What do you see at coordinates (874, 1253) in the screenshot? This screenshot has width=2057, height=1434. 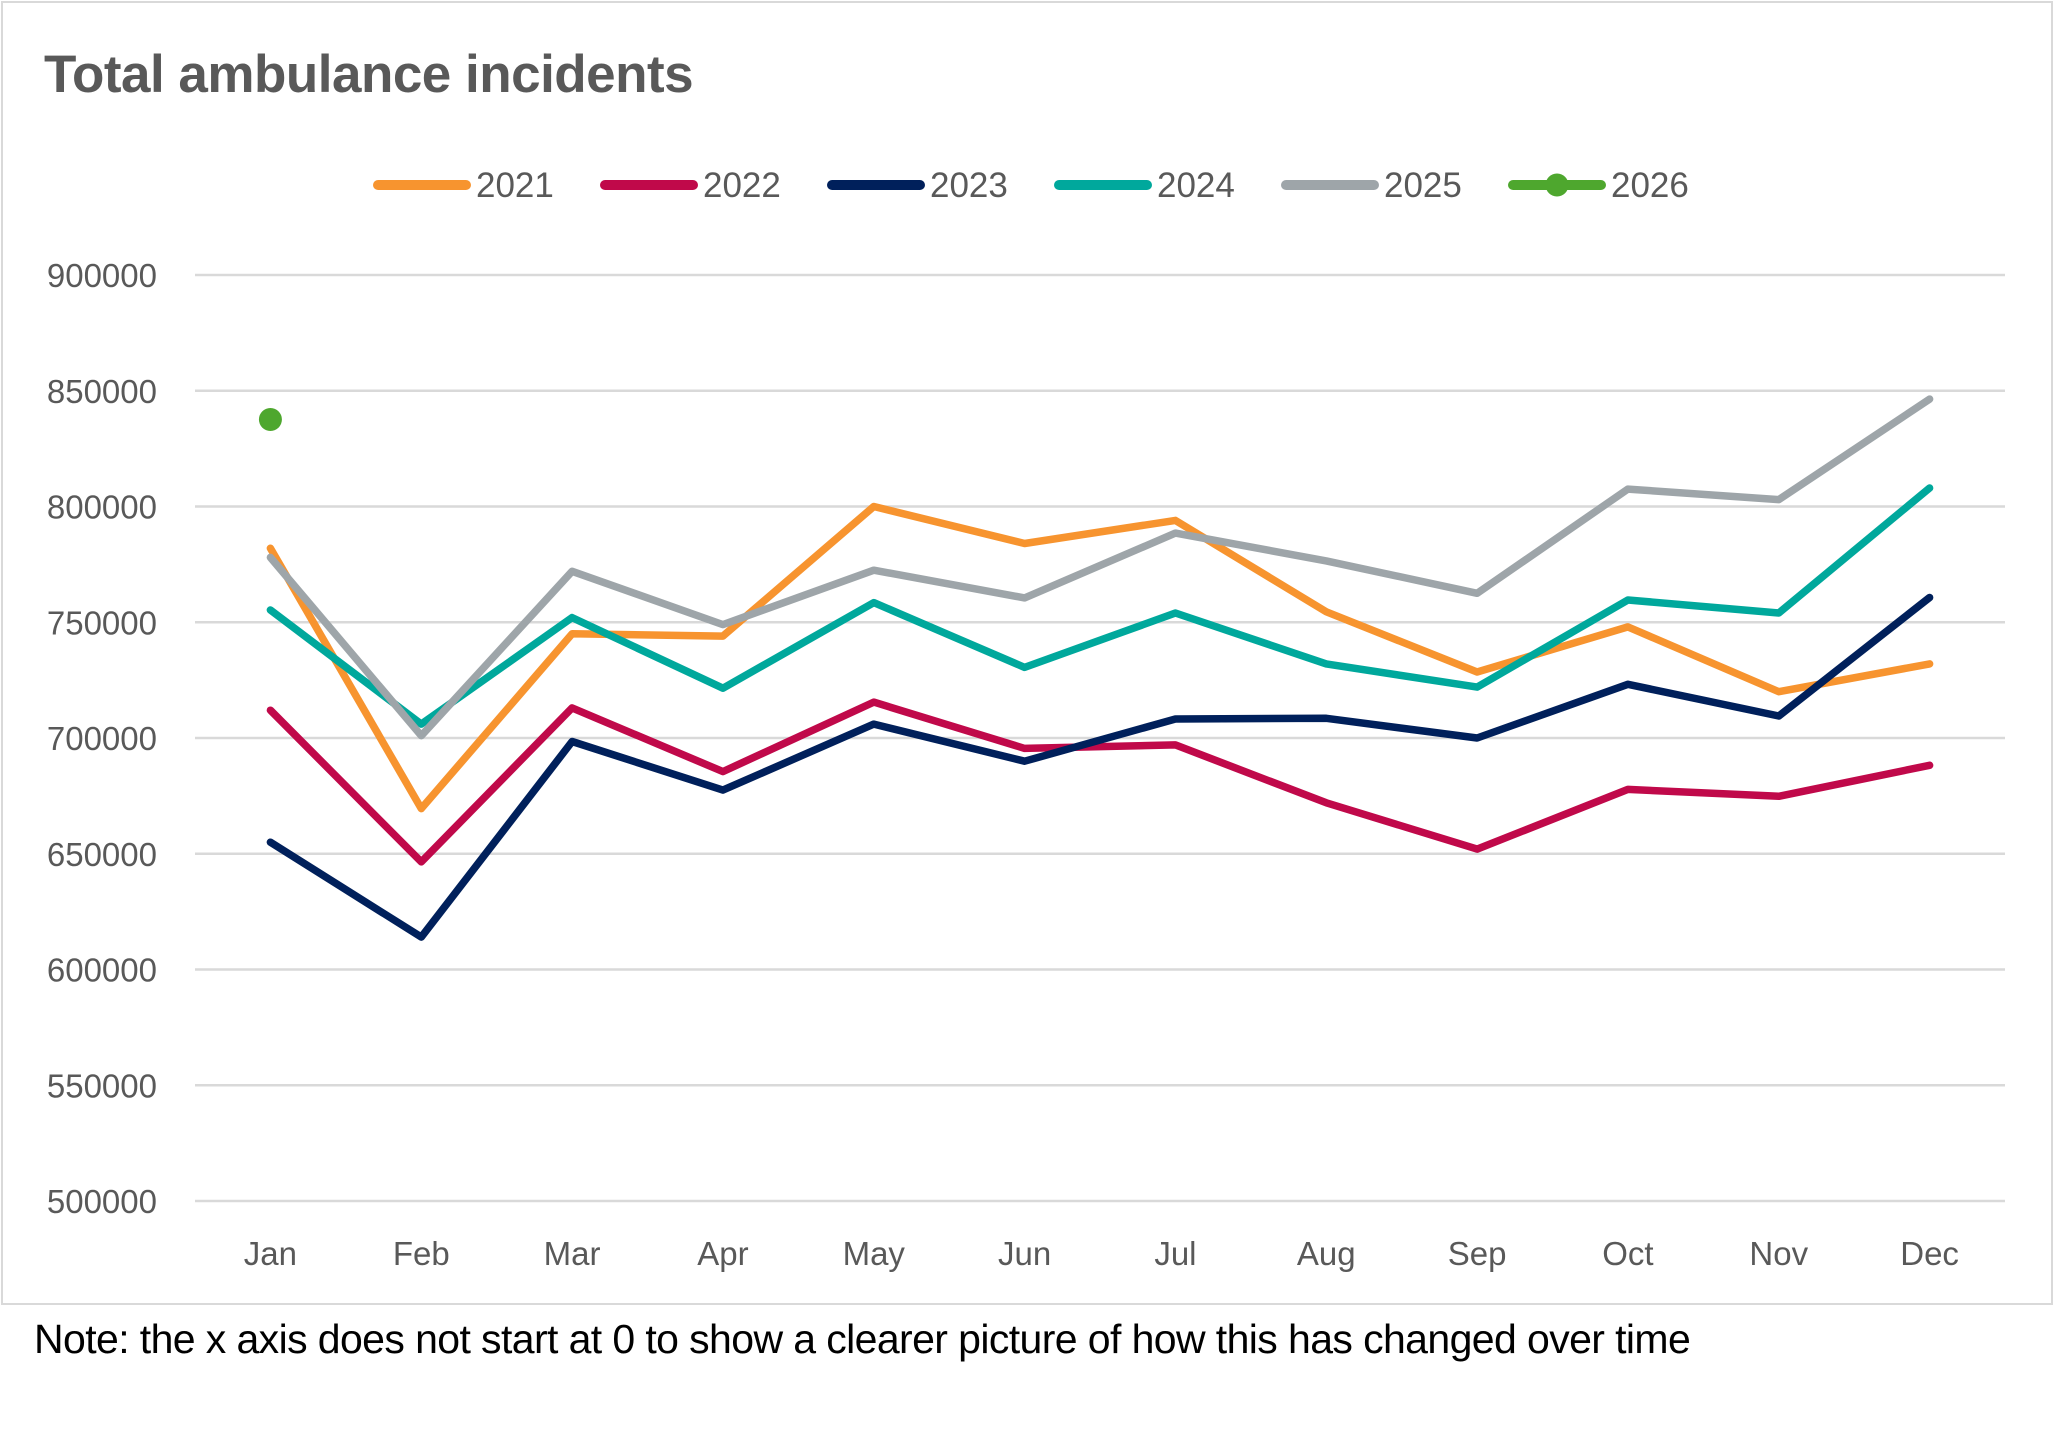 I see `x-tick-label: May` at bounding box center [874, 1253].